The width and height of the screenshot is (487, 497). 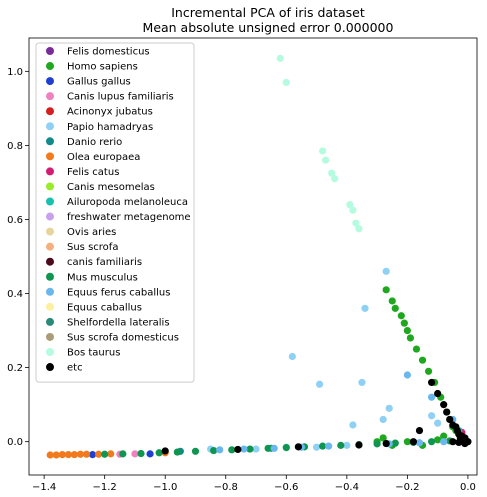 I want to click on y-tick-label: 0.2, so click(x=15, y=368).